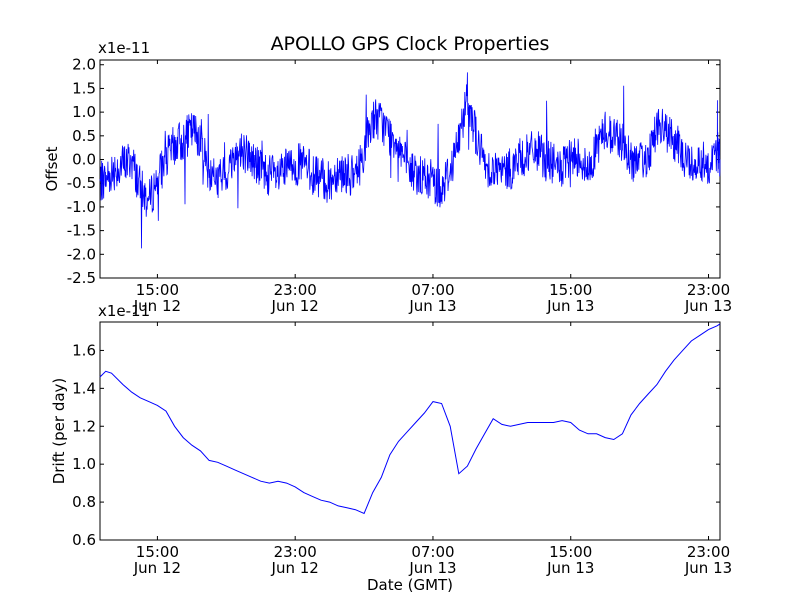  Describe the element at coordinates (432, 552) in the screenshot. I see `drift-xtick-time-label: 07:00` at that location.